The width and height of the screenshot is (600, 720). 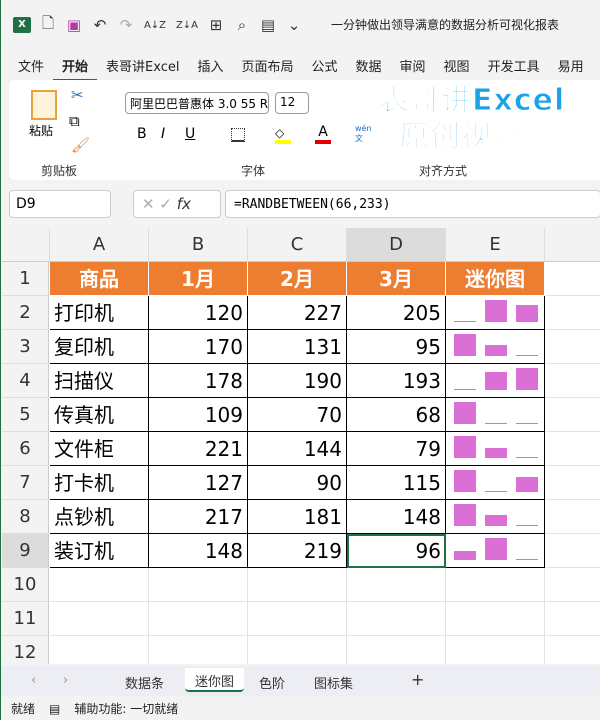 I want to click on active-cell: 96, so click(x=396, y=551).